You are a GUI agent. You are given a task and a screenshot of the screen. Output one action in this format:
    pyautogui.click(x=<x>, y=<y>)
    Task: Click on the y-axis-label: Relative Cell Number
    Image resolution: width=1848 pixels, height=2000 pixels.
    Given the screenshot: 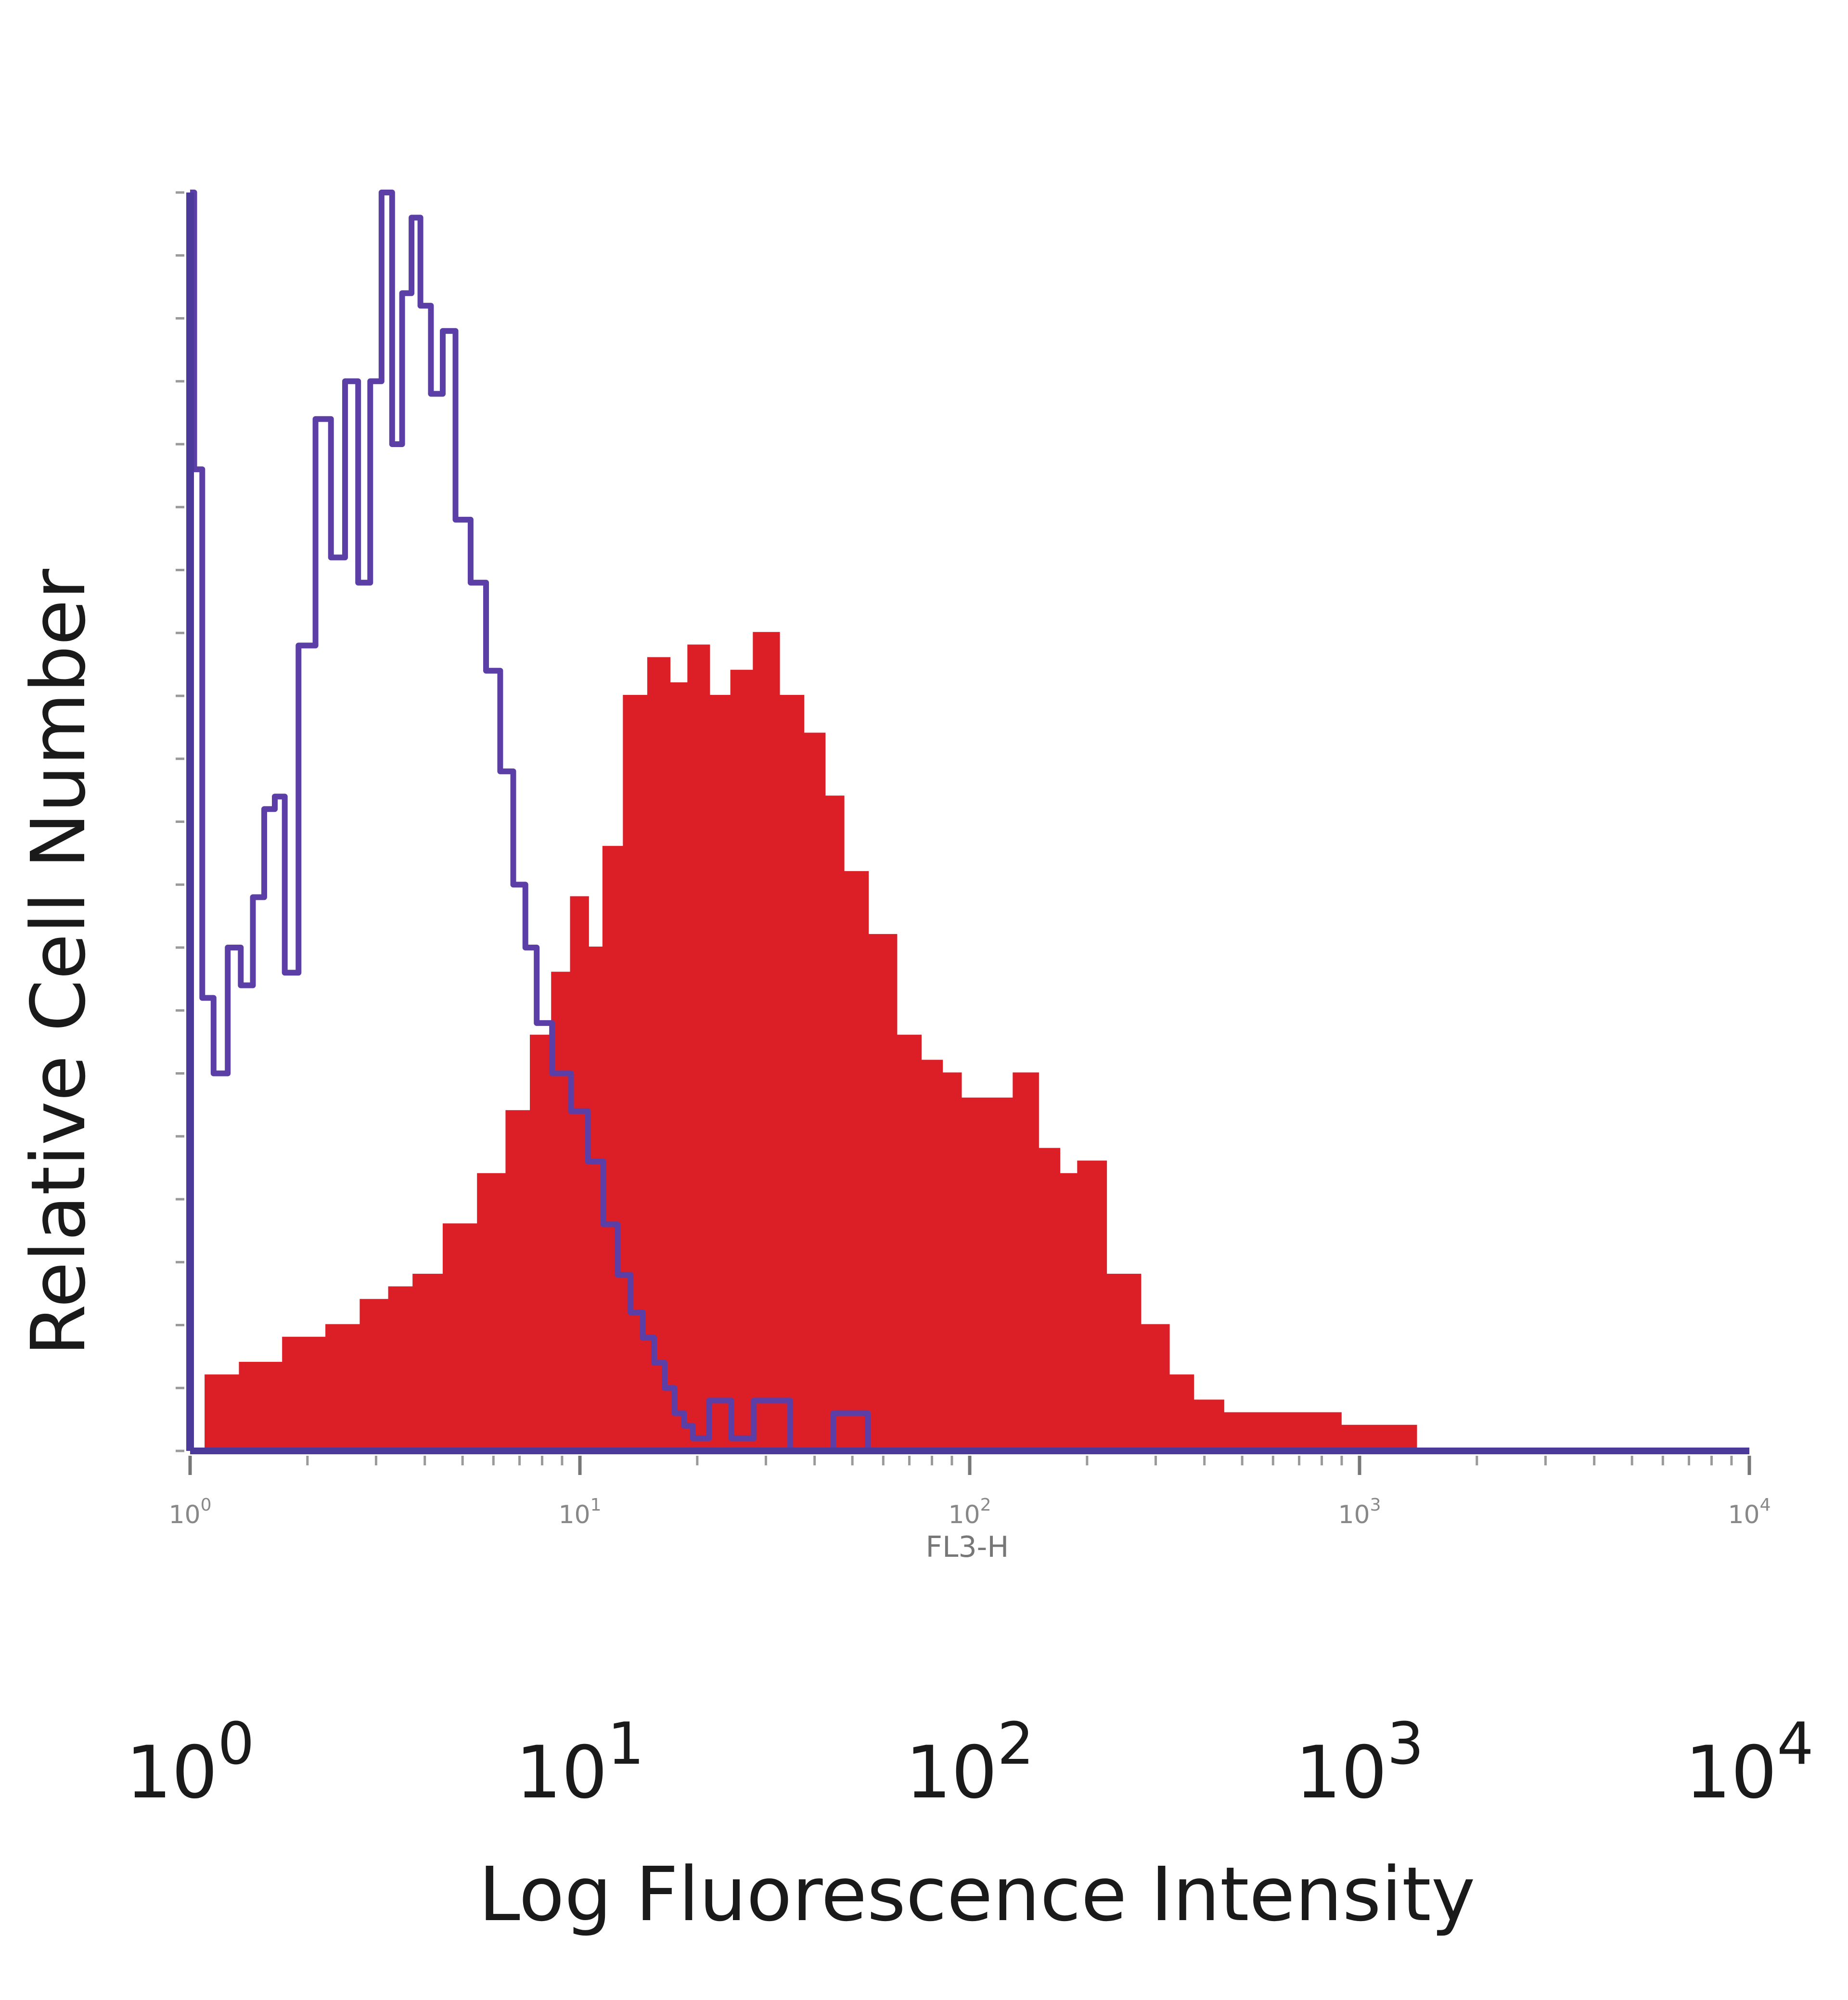 What is the action you would take?
    pyautogui.click(x=58, y=962)
    